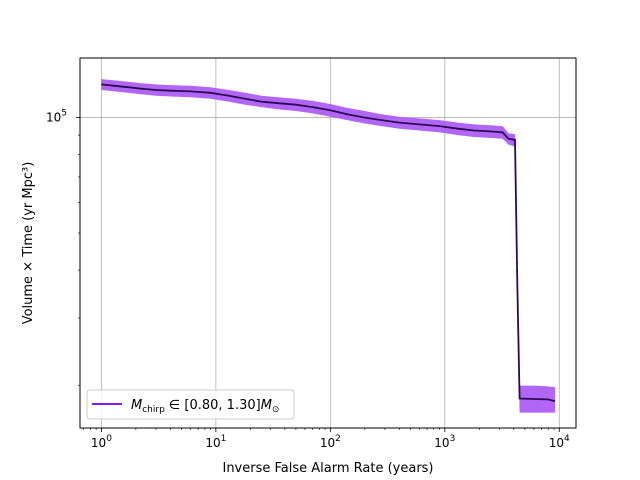 The height and width of the screenshot is (480, 640). I want to click on legend: Mchirp ∈ [0.80, 1.30]M⊙, so click(190, 404).